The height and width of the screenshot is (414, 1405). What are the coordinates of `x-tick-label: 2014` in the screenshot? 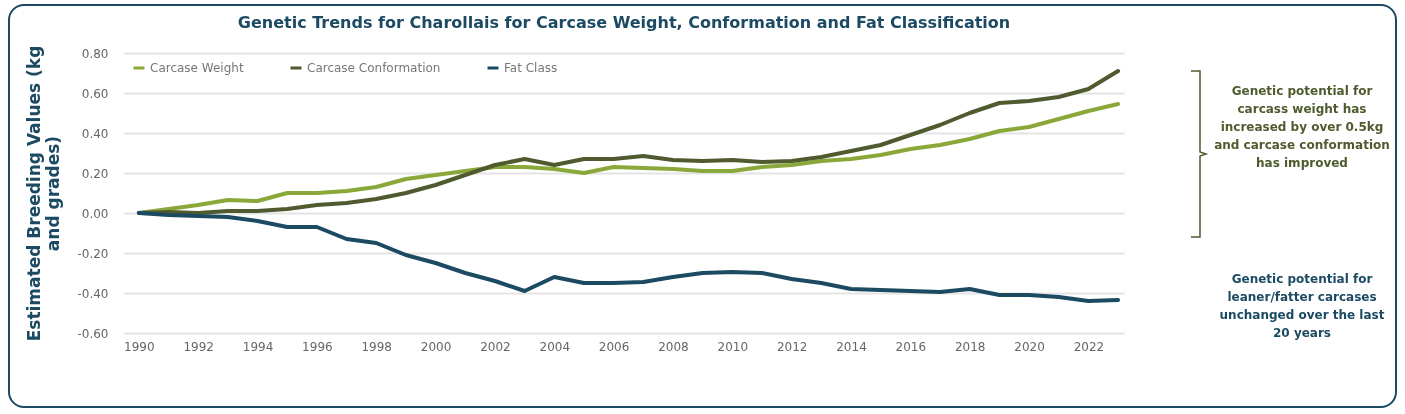 It's located at (851, 346).